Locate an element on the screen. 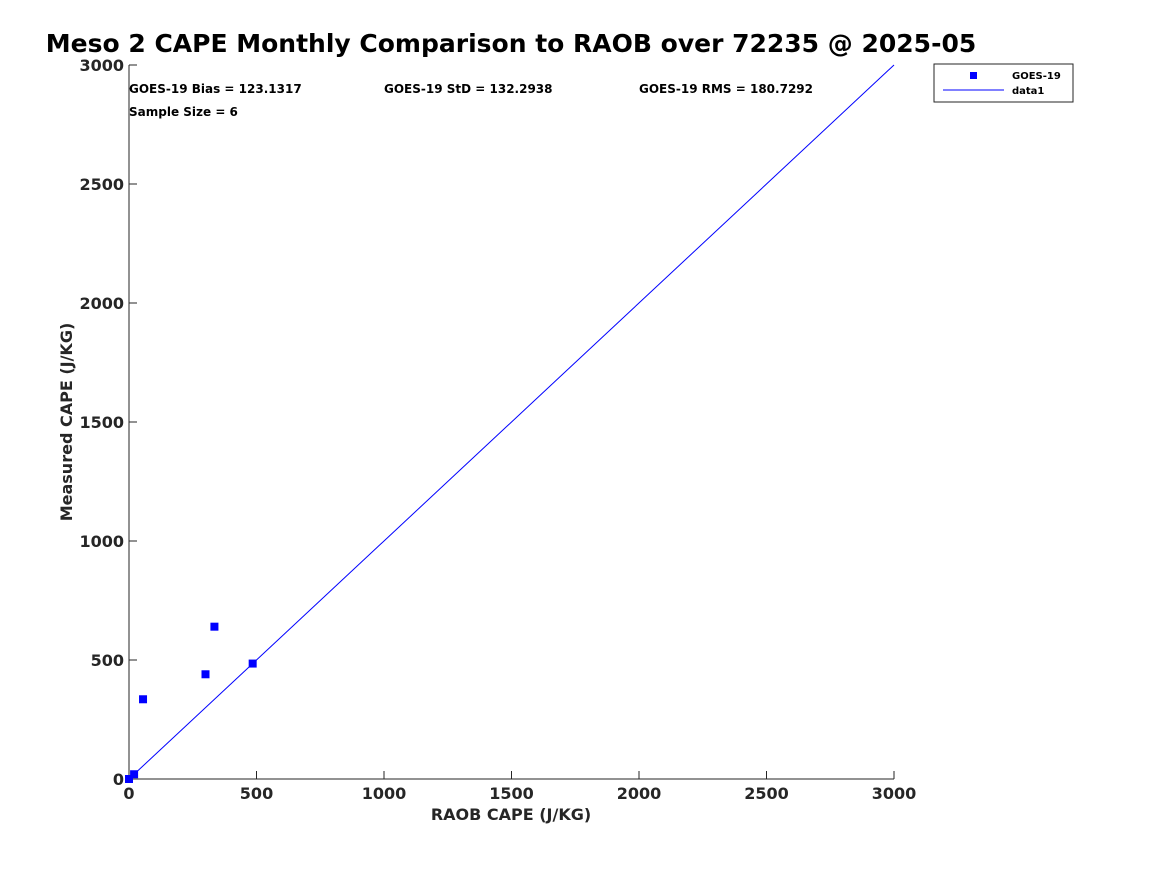  legend-marker-goes19 is located at coordinates (973, 75).